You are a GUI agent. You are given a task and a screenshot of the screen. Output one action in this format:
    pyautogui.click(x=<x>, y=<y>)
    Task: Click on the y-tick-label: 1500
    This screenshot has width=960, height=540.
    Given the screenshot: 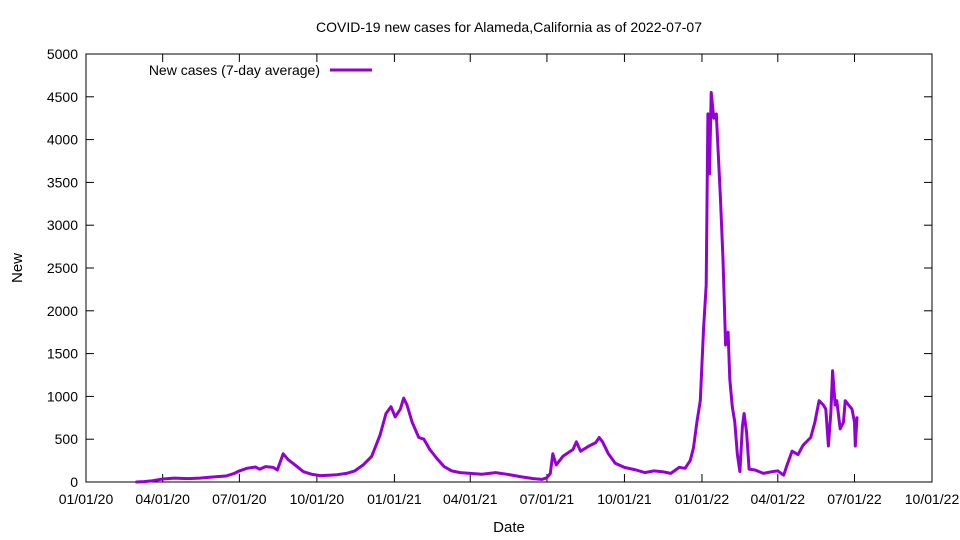 What is the action you would take?
    pyautogui.click(x=62, y=354)
    